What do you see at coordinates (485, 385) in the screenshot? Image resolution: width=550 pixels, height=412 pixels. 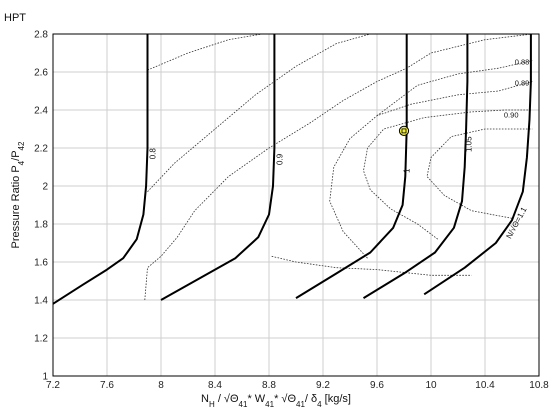 I see `x-tick-label: 10.4` at bounding box center [485, 385].